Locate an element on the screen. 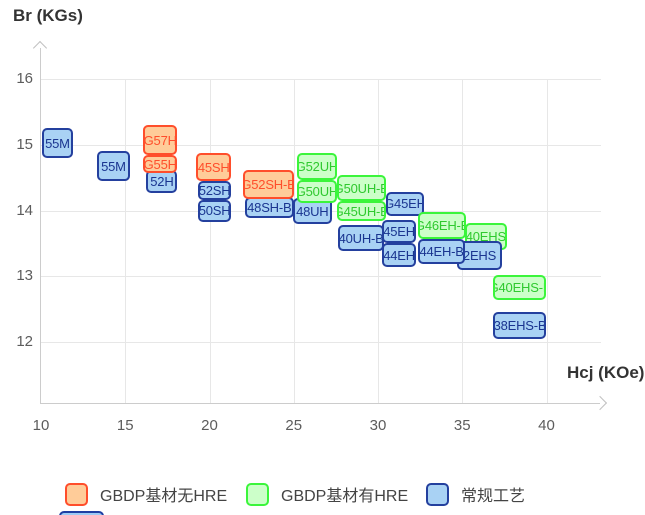  grade-box-g55h: G55H is located at coordinates (160, 164).